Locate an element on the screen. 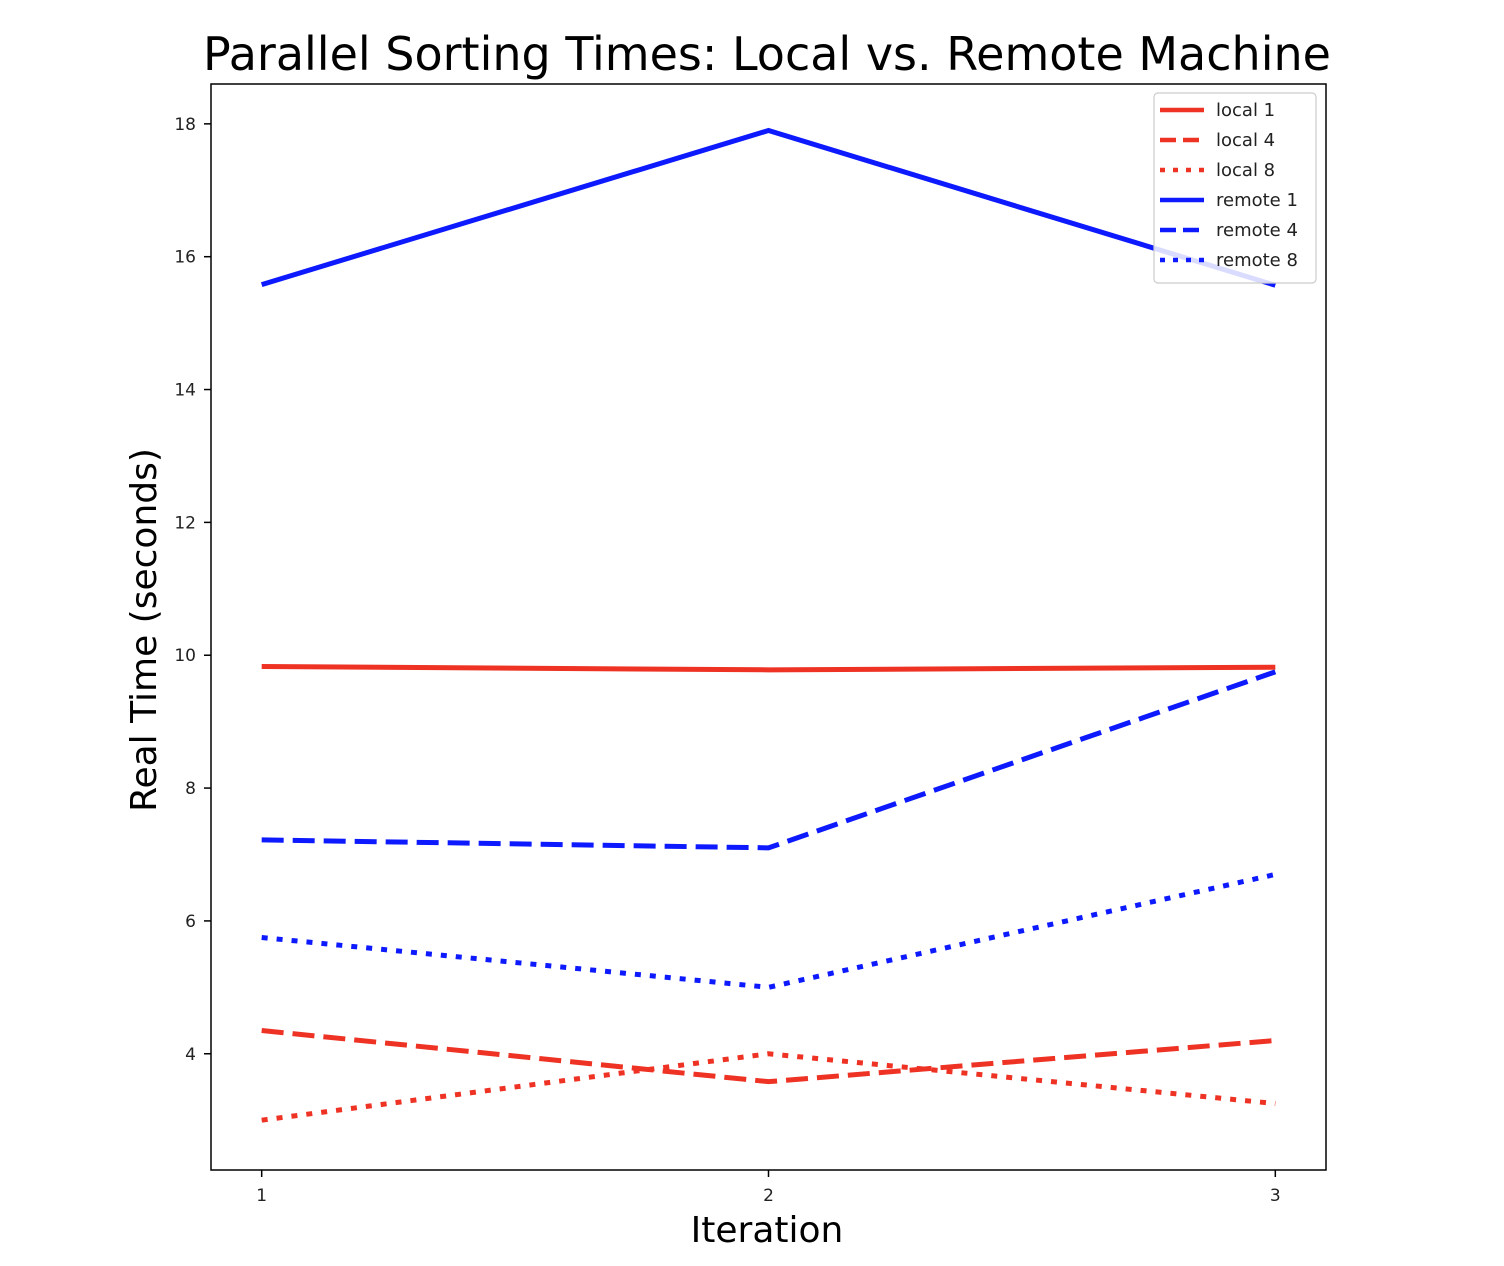 The width and height of the screenshot is (1504, 1266). x-tick-label: 2 is located at coordinates (768, 1196).